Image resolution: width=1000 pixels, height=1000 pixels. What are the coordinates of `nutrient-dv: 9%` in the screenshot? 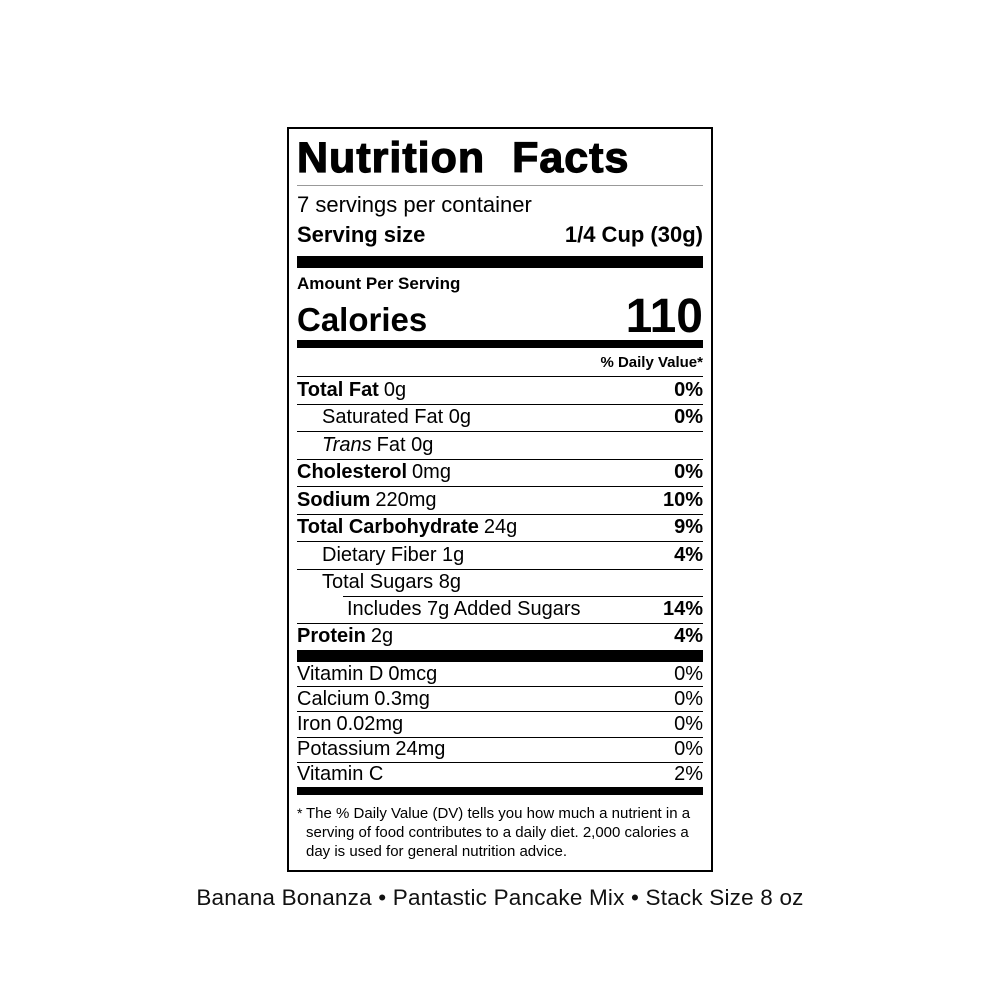 It's located at (688, 527).